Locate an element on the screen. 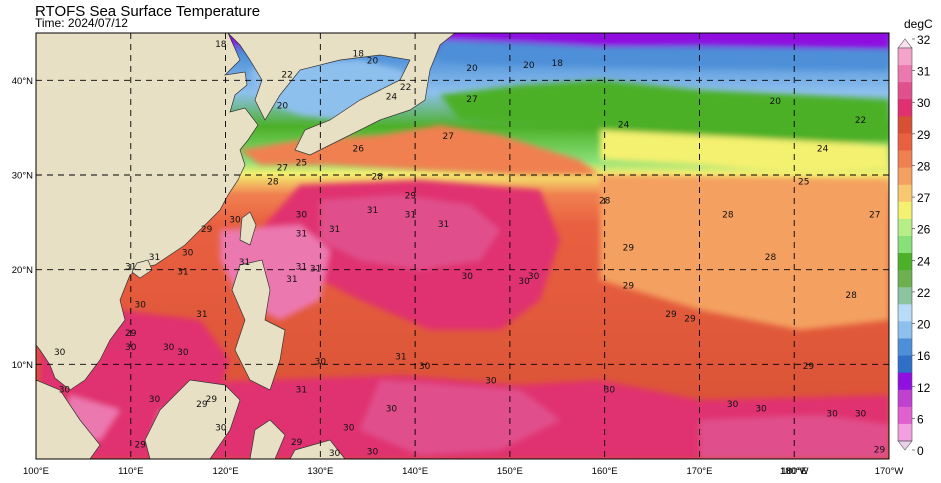  colorbar-outline is located at coordinates (905, 244).